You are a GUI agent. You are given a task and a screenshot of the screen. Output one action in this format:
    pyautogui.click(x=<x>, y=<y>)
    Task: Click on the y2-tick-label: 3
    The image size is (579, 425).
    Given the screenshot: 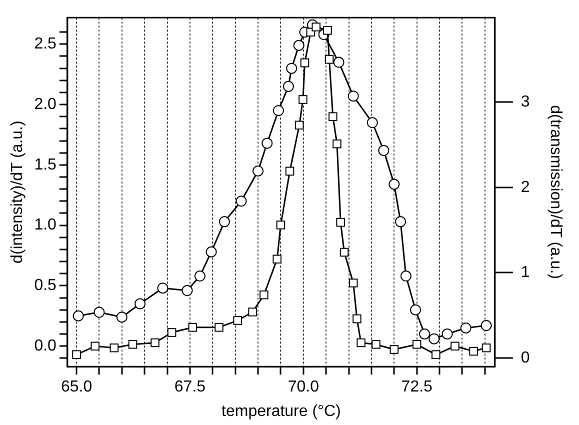 What is the action you would take?
    pyautogui.click(x=525, y=101)
    